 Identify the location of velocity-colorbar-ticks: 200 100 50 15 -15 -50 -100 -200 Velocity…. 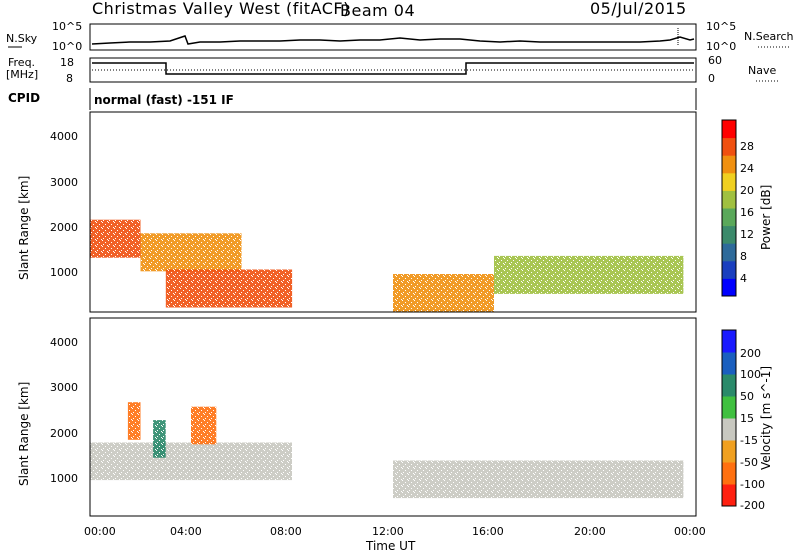
(756, 429).